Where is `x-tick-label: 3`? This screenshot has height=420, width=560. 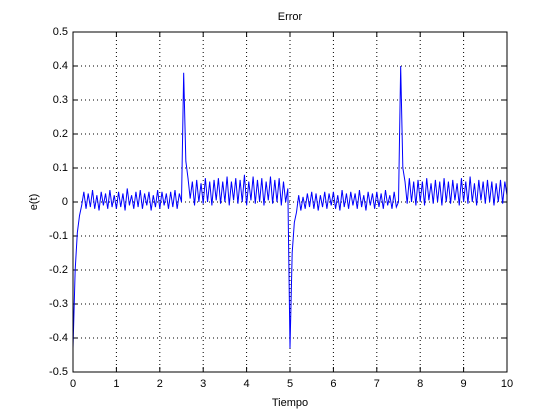 x-tick-label: 3 is located at coordinates (203, 384).